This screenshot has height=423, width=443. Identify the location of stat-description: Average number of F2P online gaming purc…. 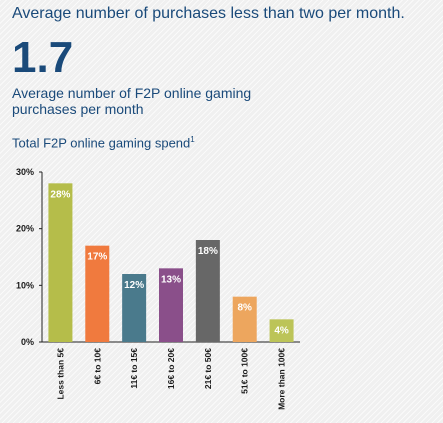
(132, 101).